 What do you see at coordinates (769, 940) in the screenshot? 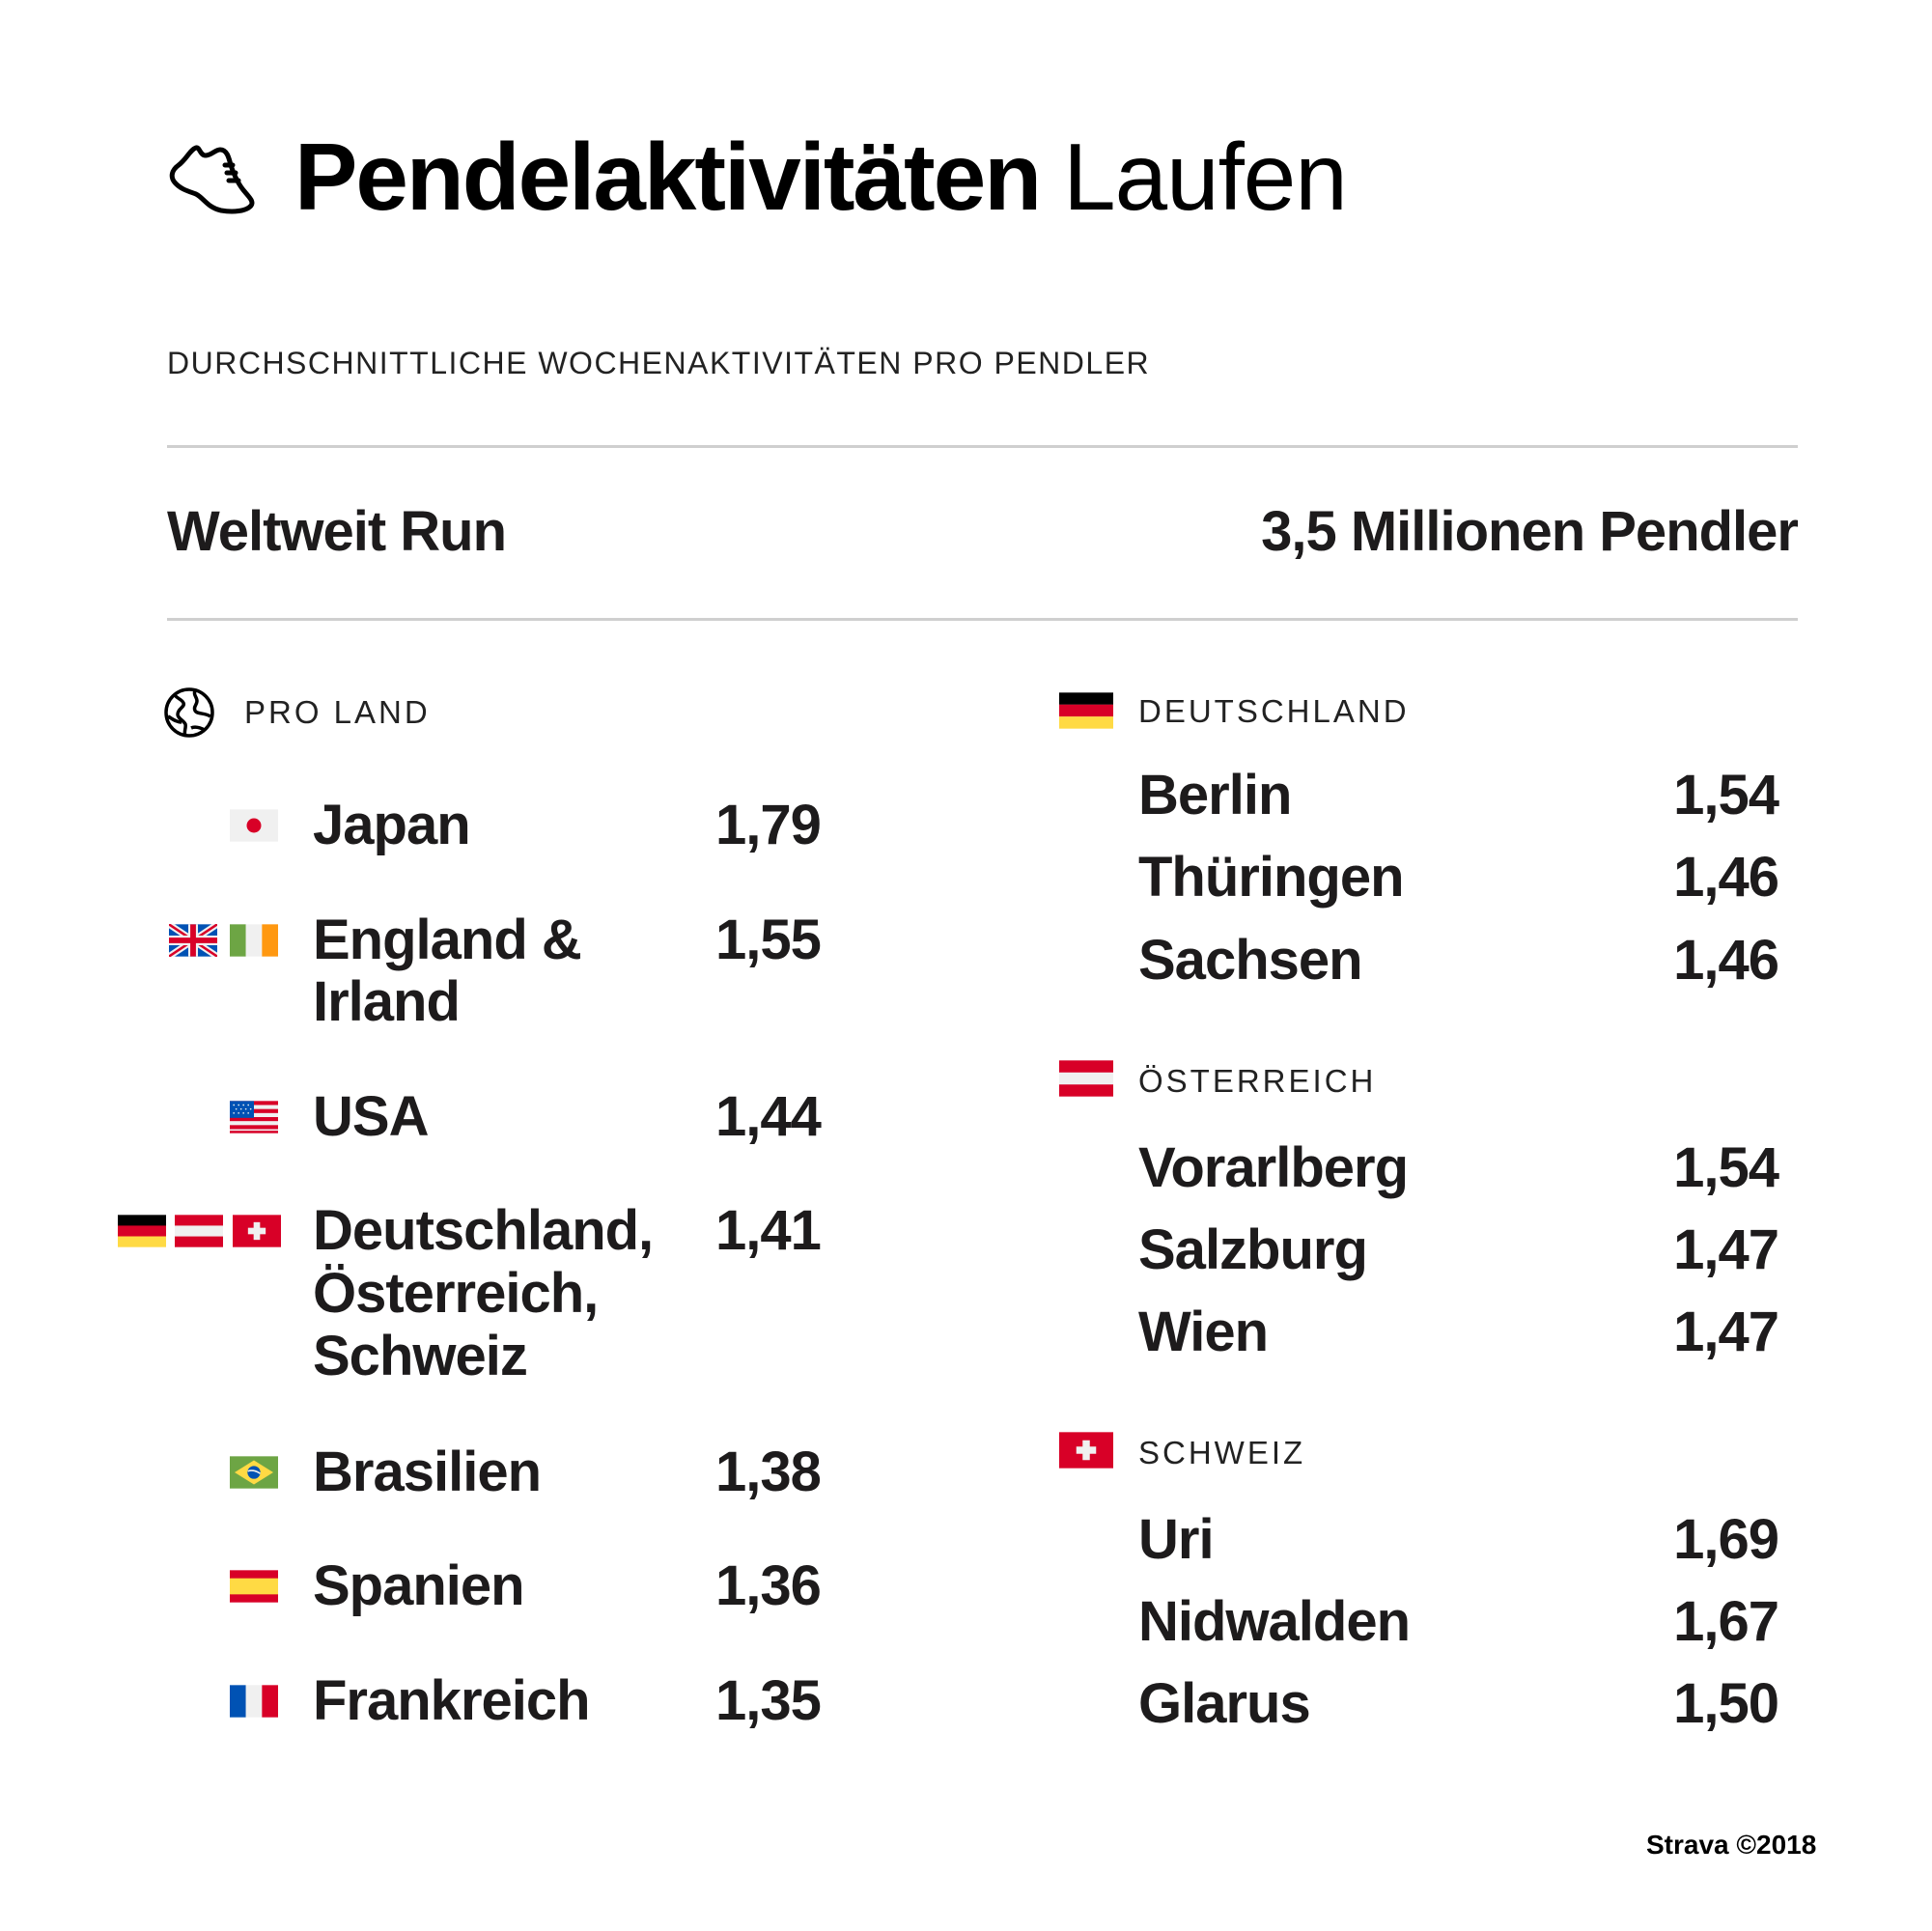
I see `country-value: 1,55` at bounding box center [769, 940].